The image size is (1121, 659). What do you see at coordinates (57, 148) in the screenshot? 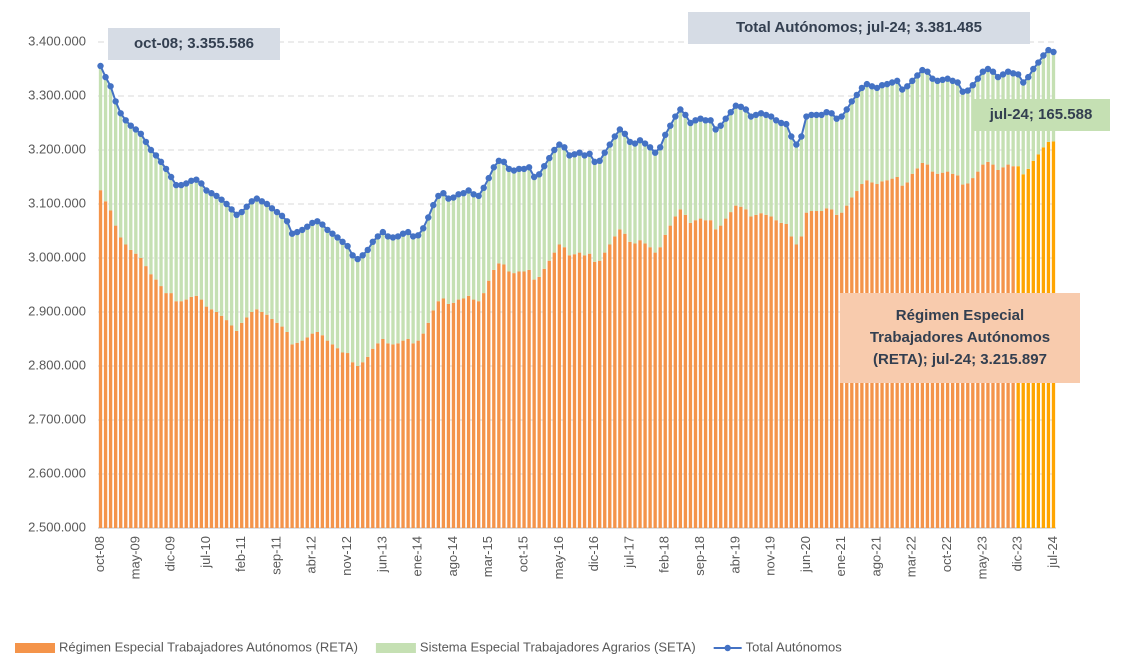
I see `y-tick-label: 3.200.000` at bounding box center [57, 148].